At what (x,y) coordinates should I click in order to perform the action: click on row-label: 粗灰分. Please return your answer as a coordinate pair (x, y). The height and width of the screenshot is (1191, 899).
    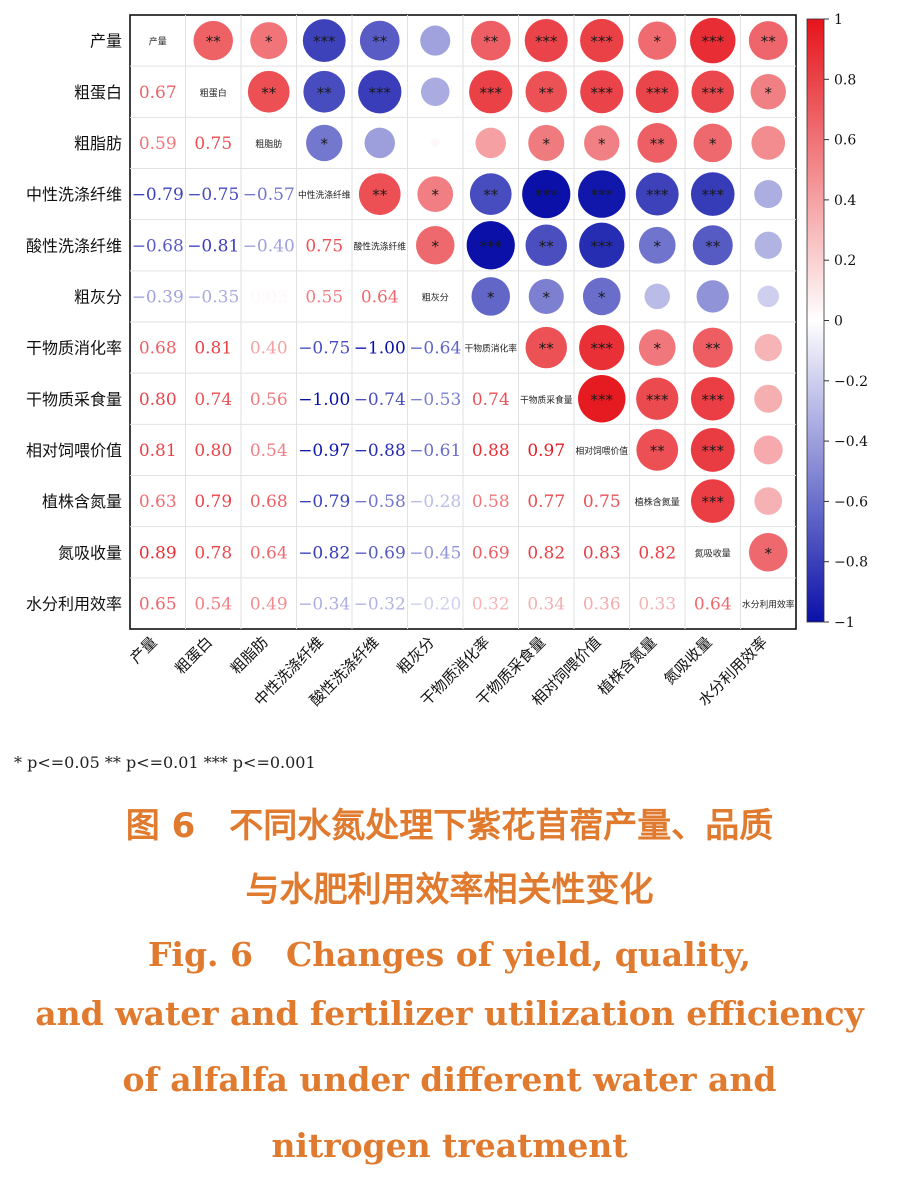
    Looking at the image, I should click on (98, 296).